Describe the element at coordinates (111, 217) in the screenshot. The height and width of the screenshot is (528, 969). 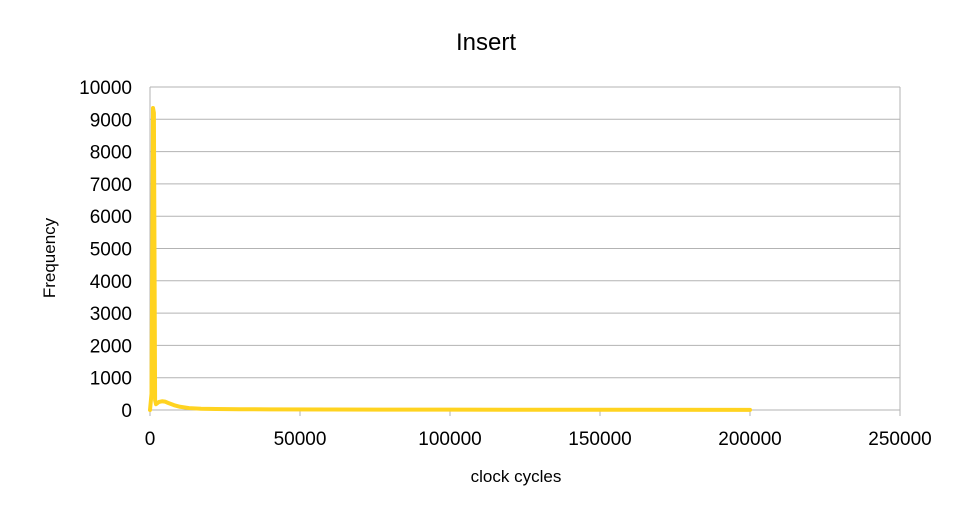
I see `y-tick-label-6000: 6000` at that location.